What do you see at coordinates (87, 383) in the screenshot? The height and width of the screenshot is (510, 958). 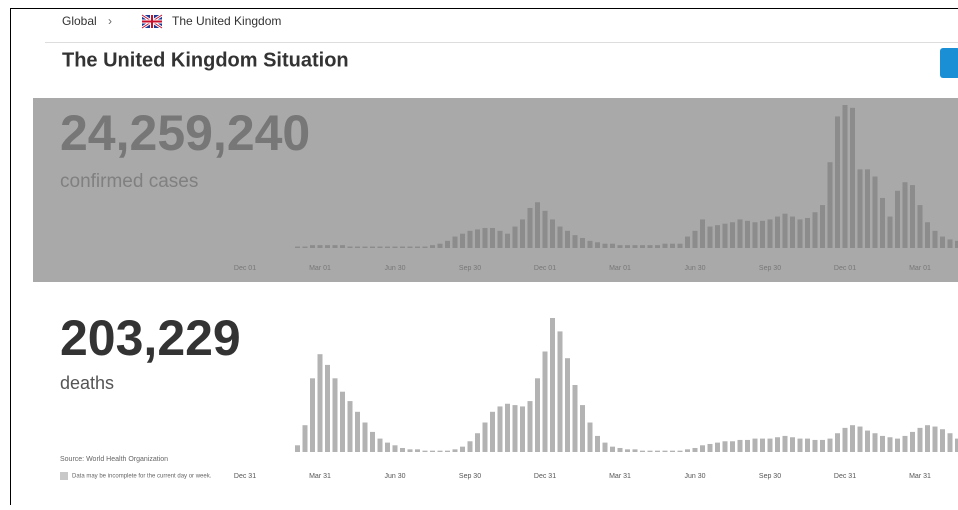 I see `headline-label: deaths` at bounding box center [87, 383].